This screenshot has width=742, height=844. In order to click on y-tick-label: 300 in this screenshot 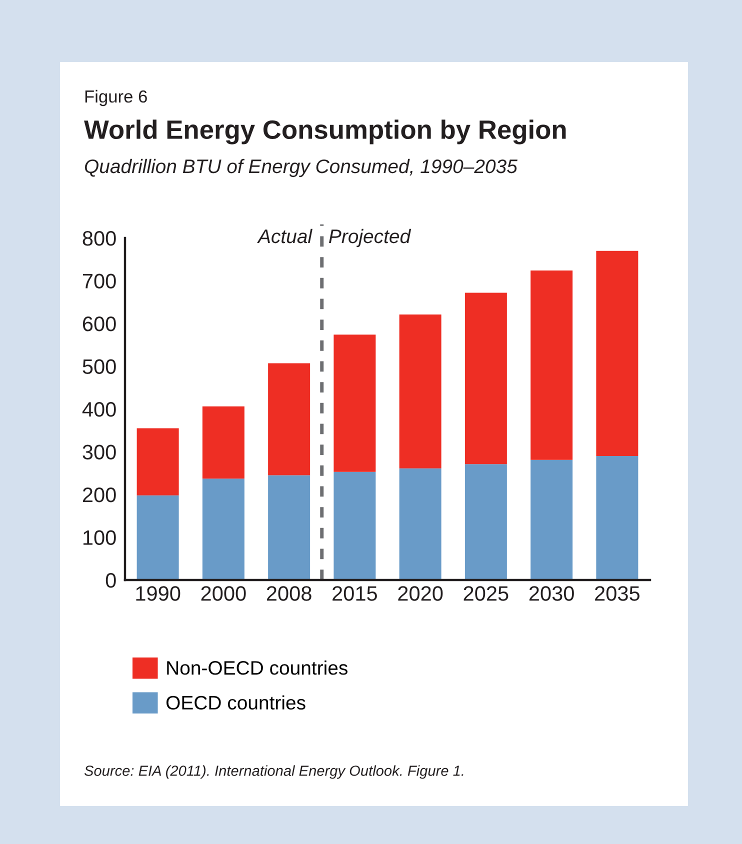, I will do `click(99, 452)`.